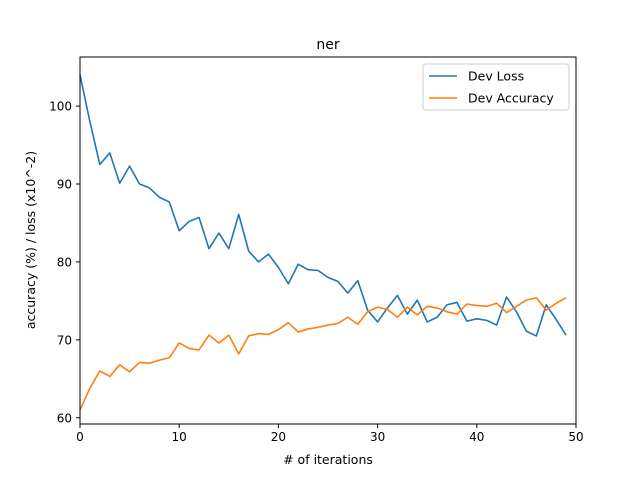 This screenshot has width=640, height=480. Describe the element at coordinates (575, 437) in the screenshot. I see `x-tick-label: 50` at that location.